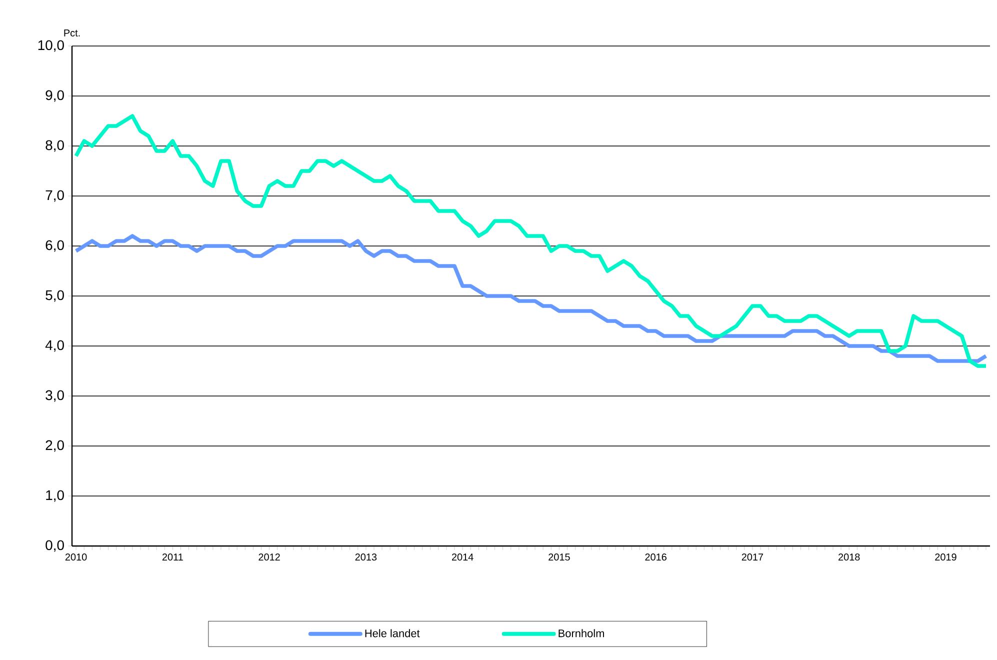 The image size is (997, 660). Describe the element at coordinates (366, 557) in the screenshot. I see `x-tick-label: 2013` at that location.